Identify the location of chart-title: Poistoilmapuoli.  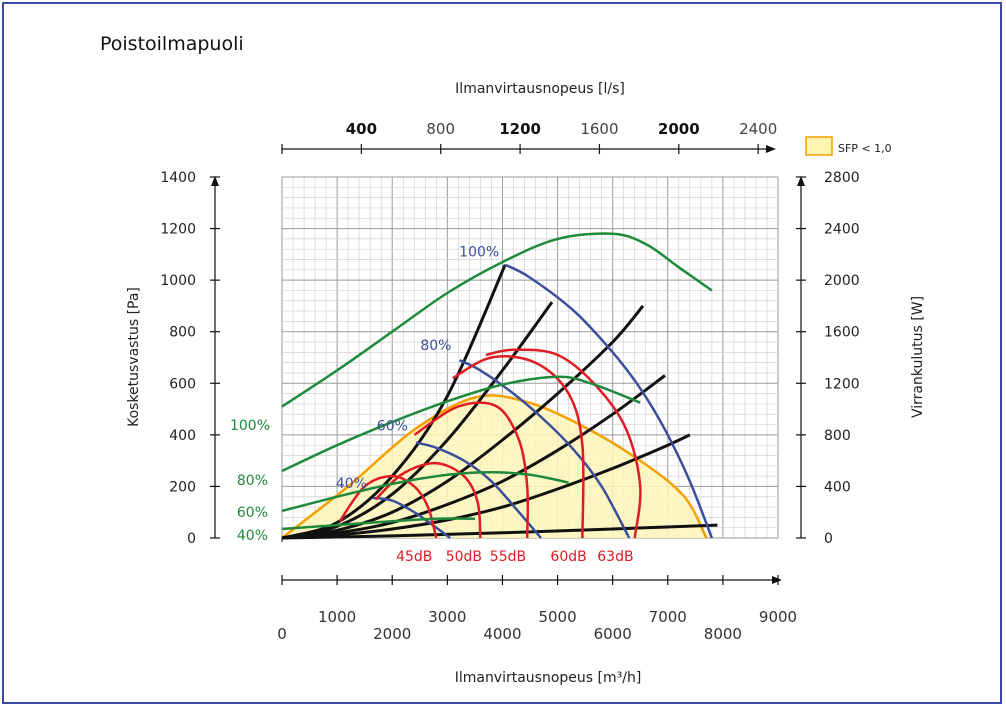
(172, 44).